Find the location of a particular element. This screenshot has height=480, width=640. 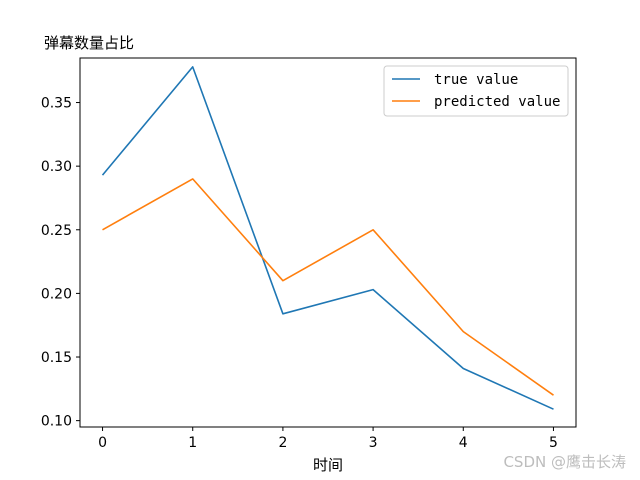

x-tick-label: 5 is located at coordinates (553, 443).